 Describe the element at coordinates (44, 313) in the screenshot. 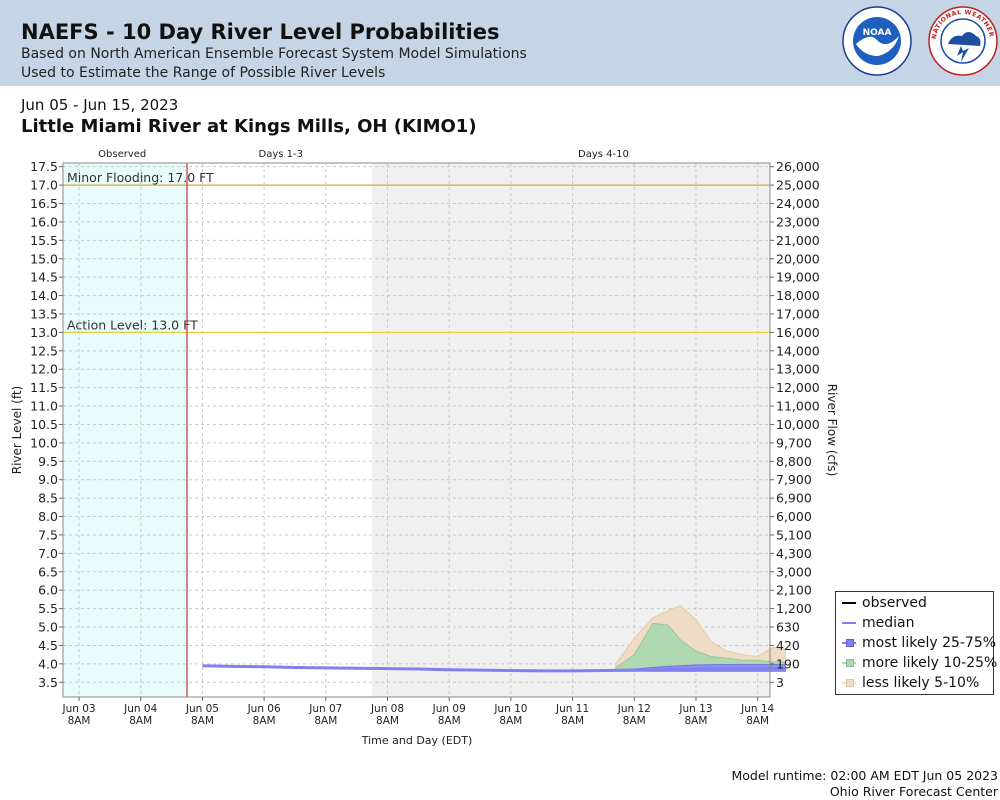

I see `y-tick-label: 13.5` at that location.